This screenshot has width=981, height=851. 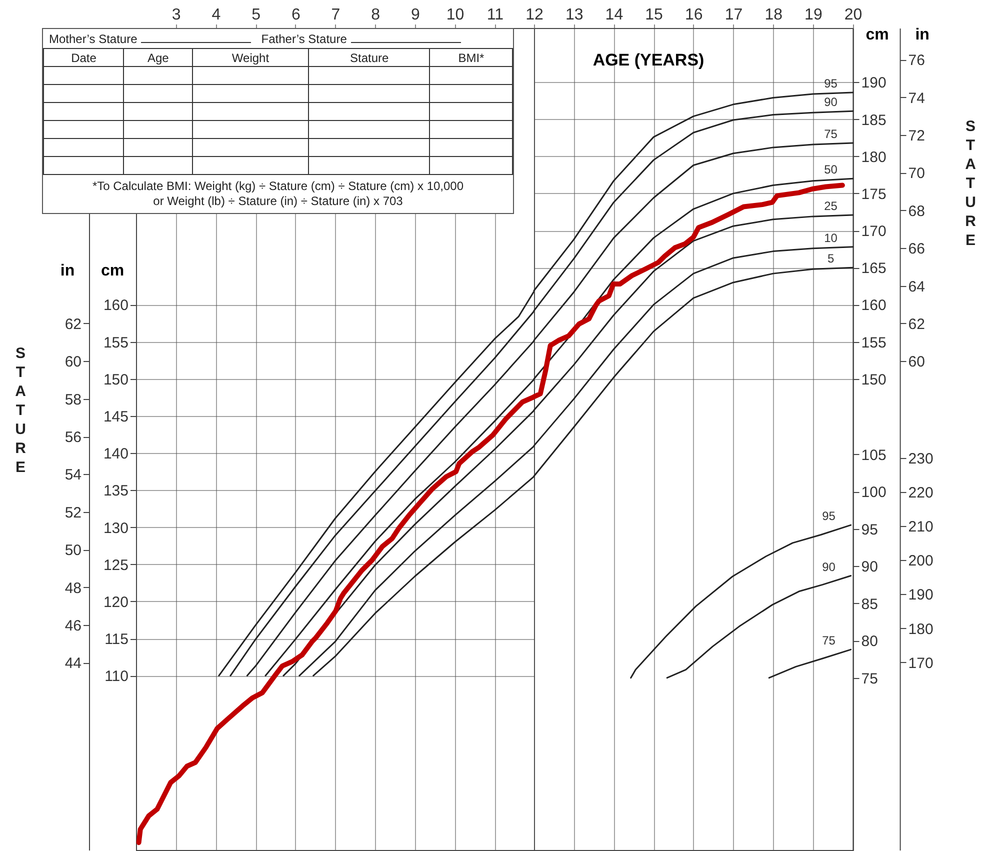 What do you see at coordinates (73, 437) in the screenshot?
I see `y2-tick-label: 56` at bounding box center [73, 437].